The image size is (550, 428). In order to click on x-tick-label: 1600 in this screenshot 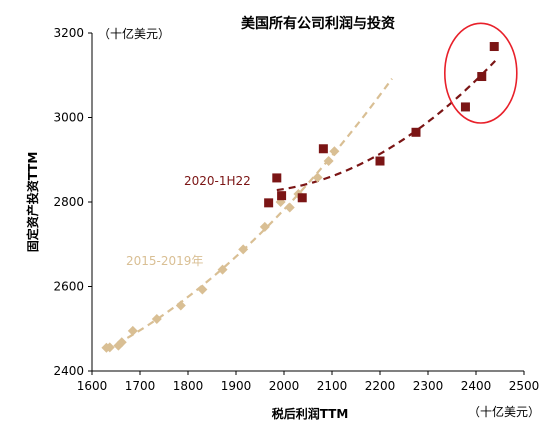, I will do `click(92, 386)`.